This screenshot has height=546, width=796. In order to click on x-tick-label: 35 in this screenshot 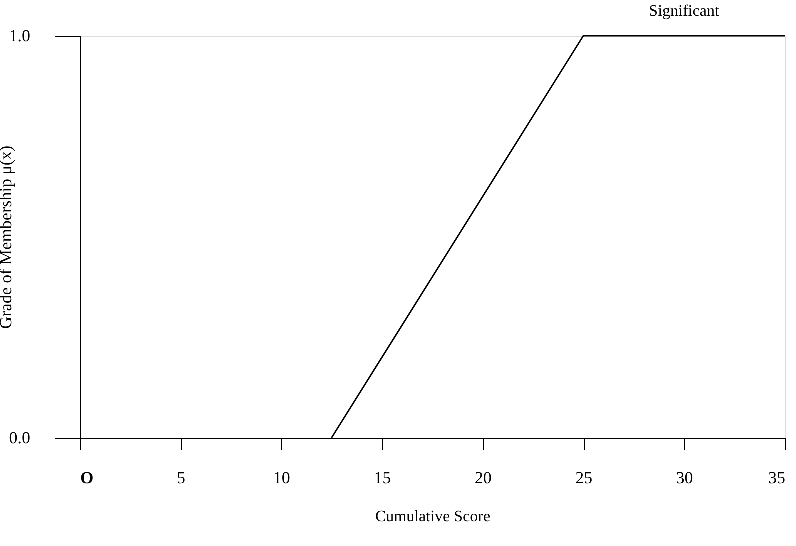, I will do `click(777, 478)`.